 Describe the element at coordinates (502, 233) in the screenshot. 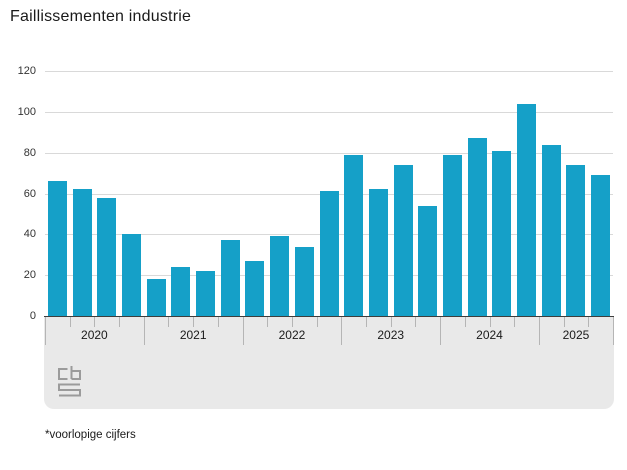

I see `bar-2024-q3` at that location.